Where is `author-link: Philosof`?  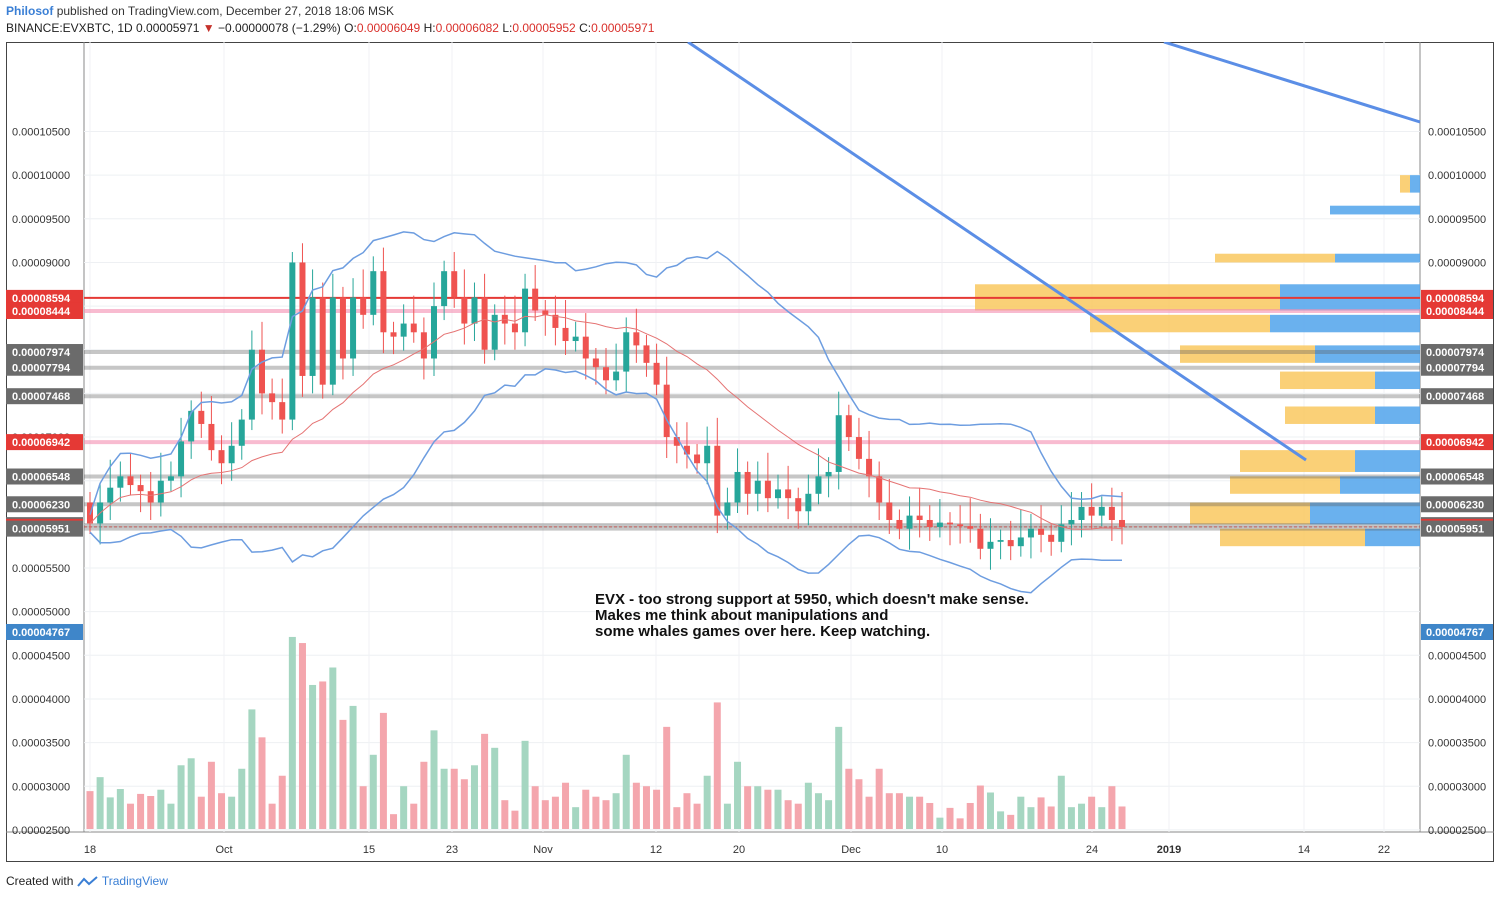
author-link: Philosof is located at coordinates (30, 11).